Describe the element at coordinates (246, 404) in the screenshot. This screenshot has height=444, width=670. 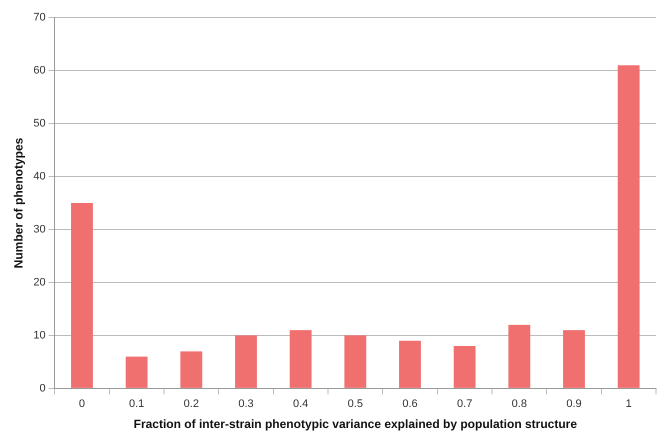
I see `x-tick-label: 0.3` at that location.